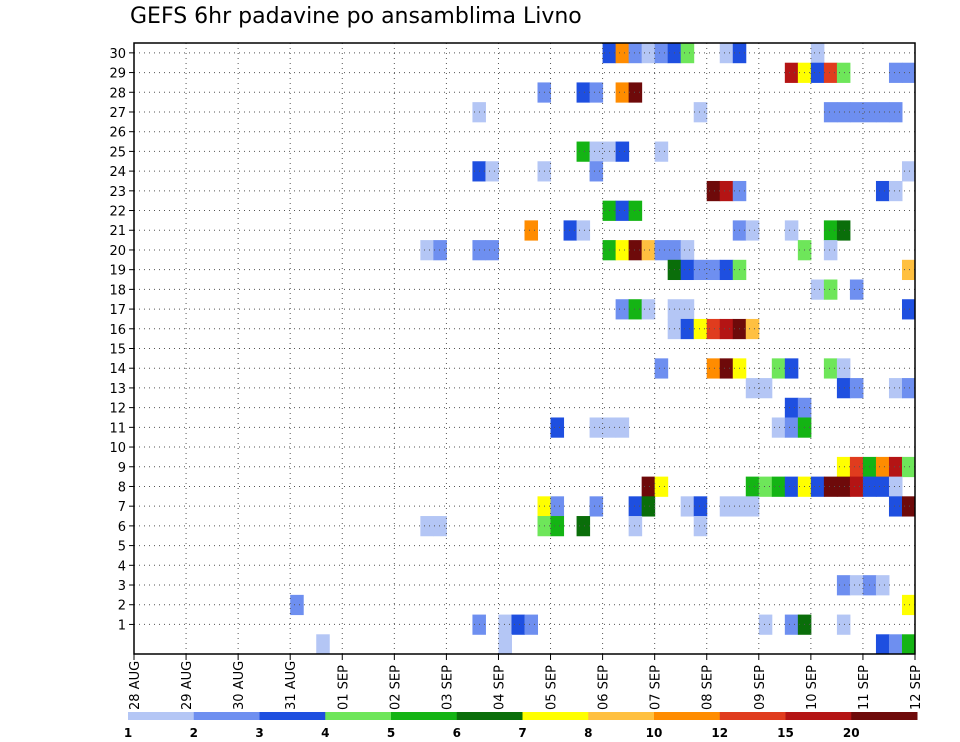  What do you see at coordinates (117, 350) in the screenshot?
I see `y-tick-label: 15` at bounding box center [117, 350].